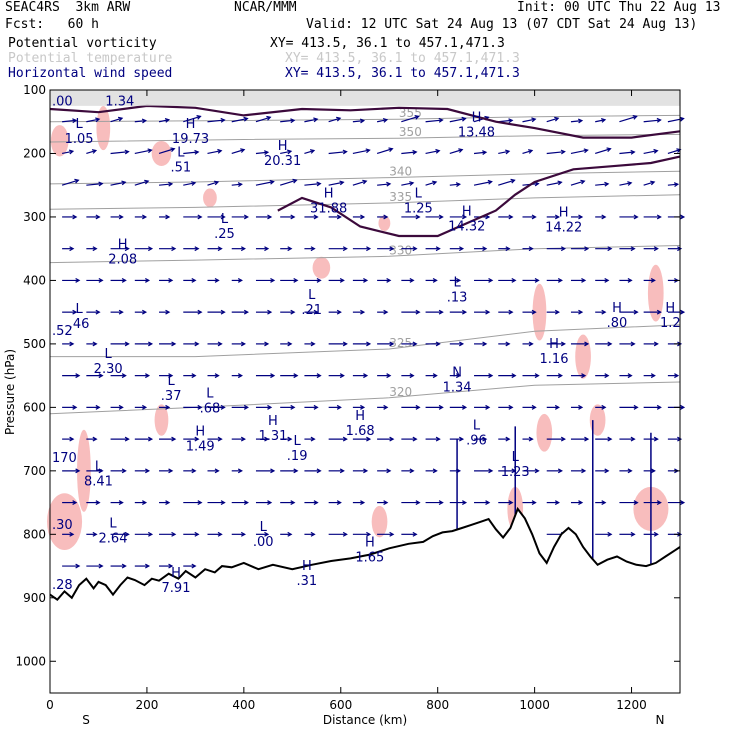 The image size is (740, 740). What do you see at coordinates (98, 482) in the screenshot?
I see `extremum-value: 8.41` at bounding box center [98, 482].